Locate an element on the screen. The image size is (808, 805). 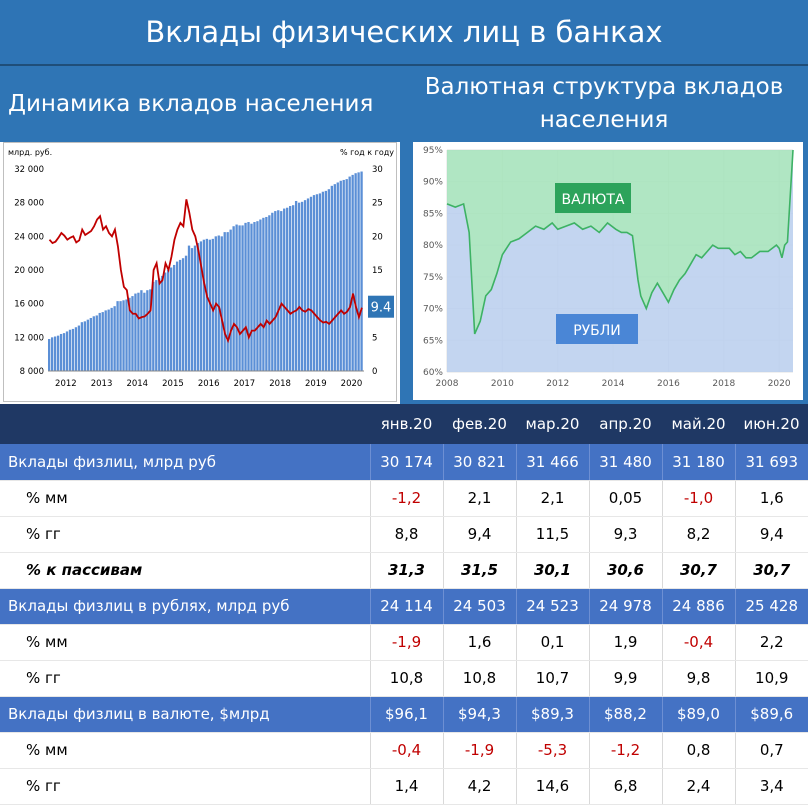
table-cell: 30 821 is located at coordinates (479, 462).